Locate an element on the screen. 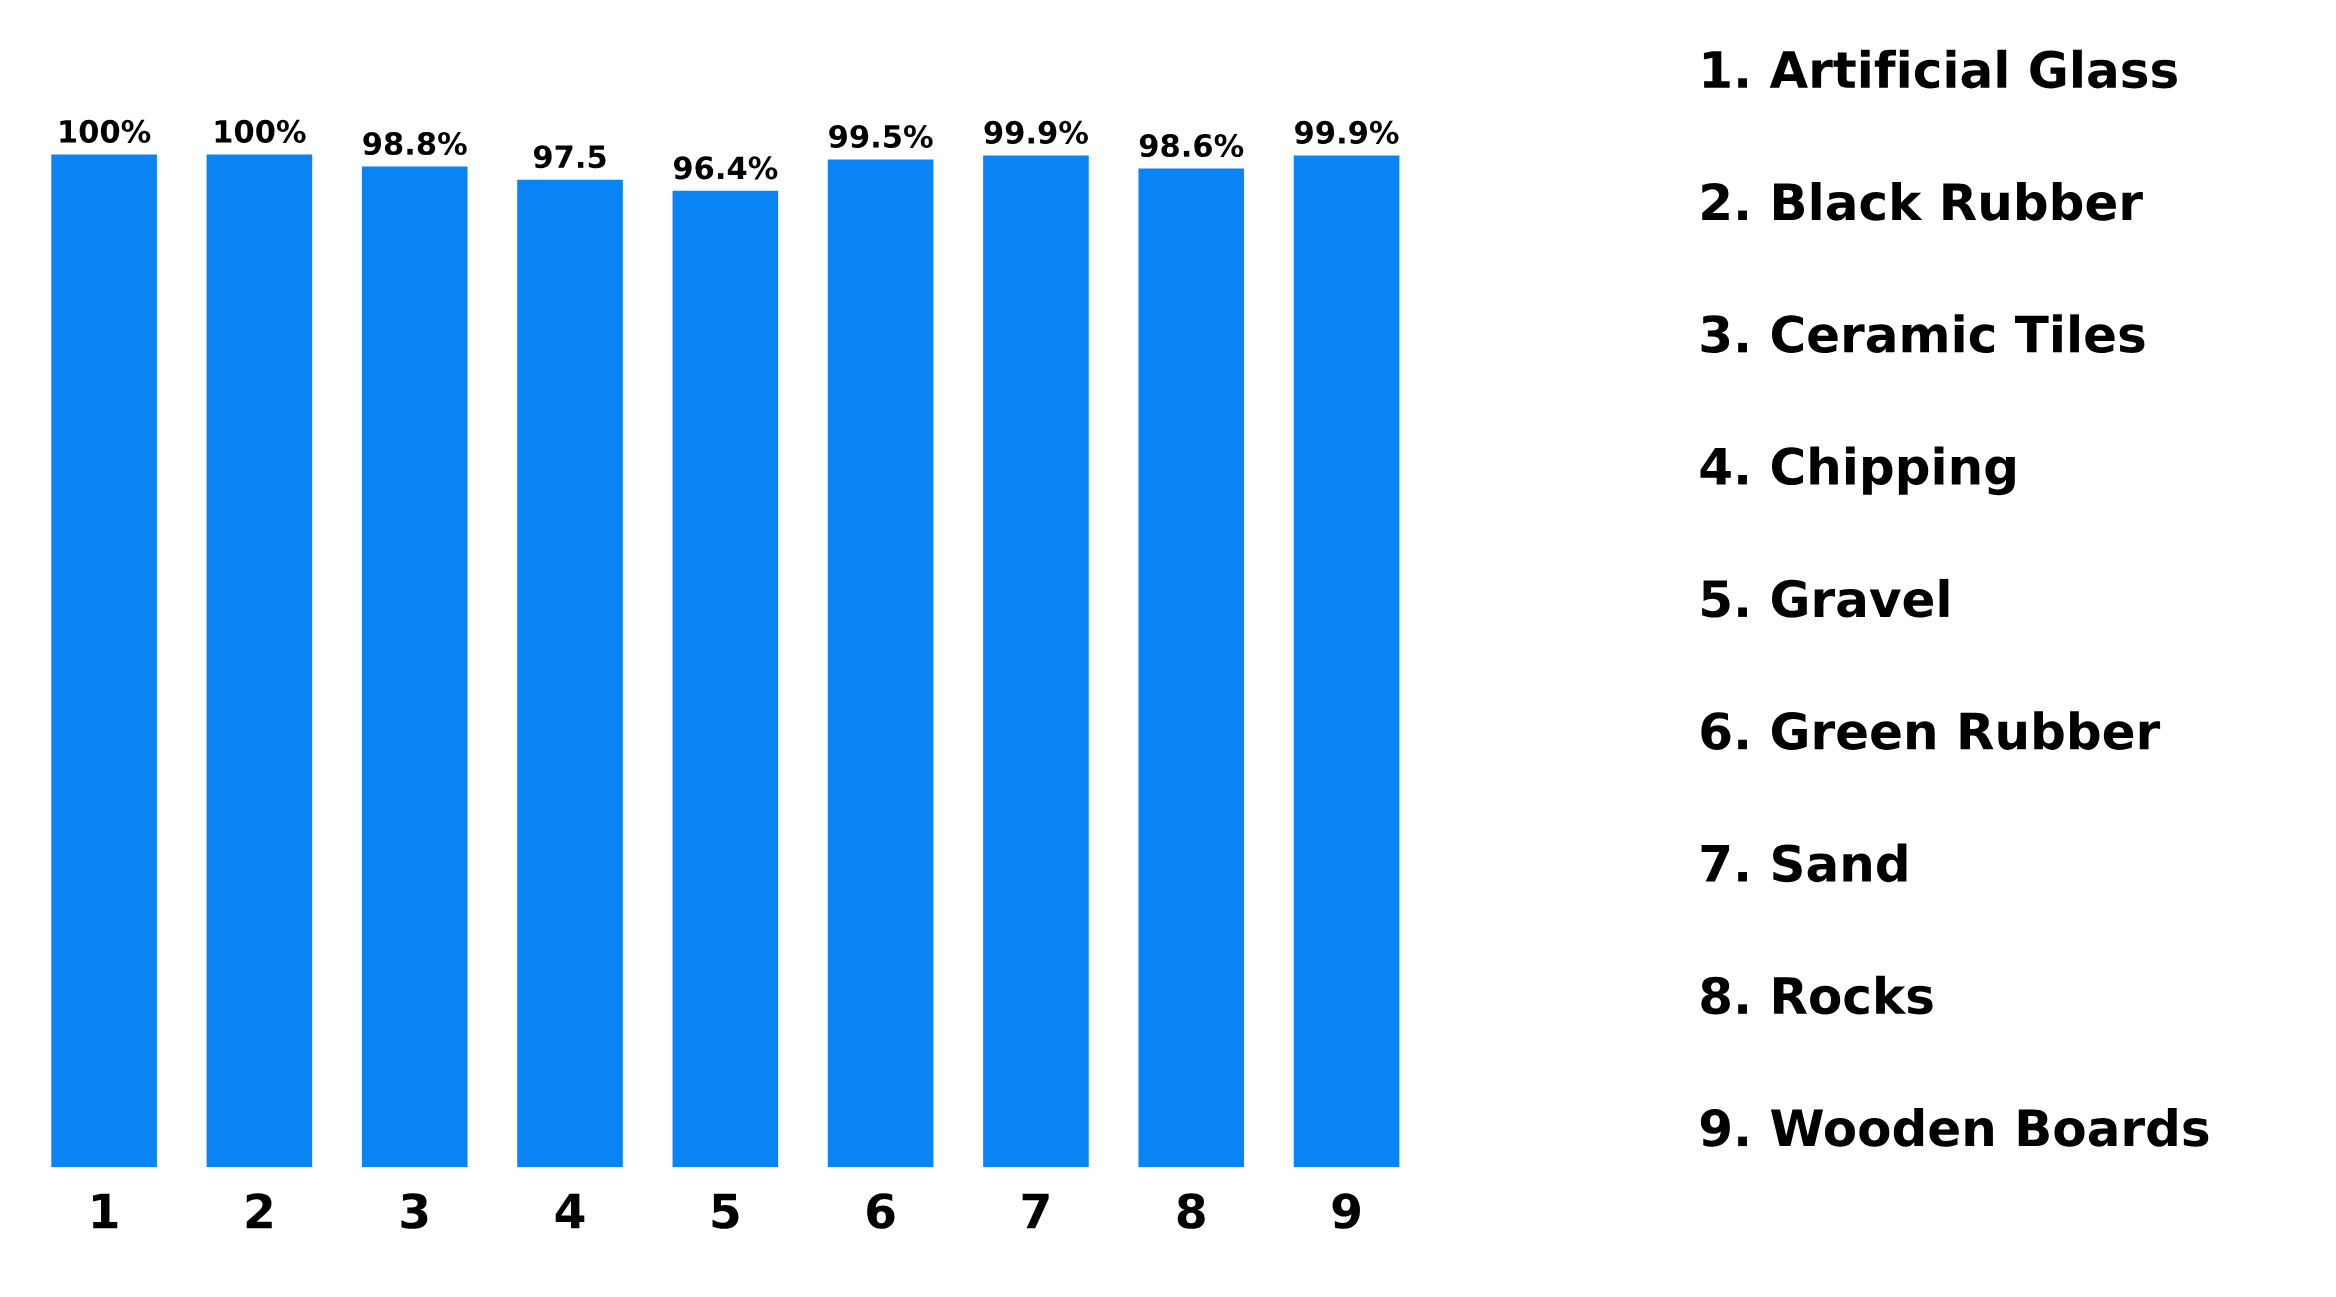 This screenshot has height=1297, width=2336. x-tick-label: 5 is located at coordinates (725, 1211).